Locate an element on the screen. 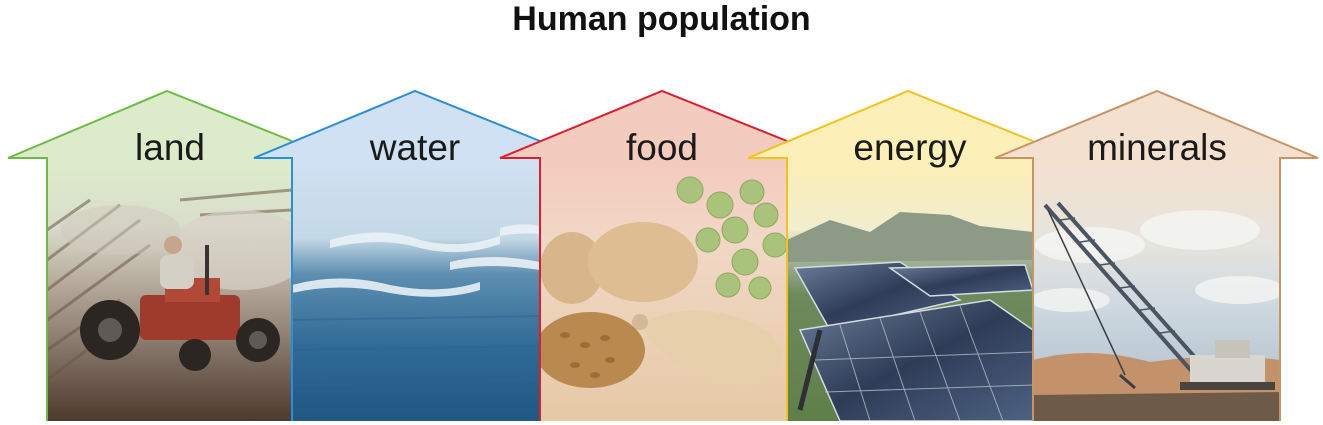 This screenshot has width=1323, height=425. energy-photo is located at coordinates (890, 293).